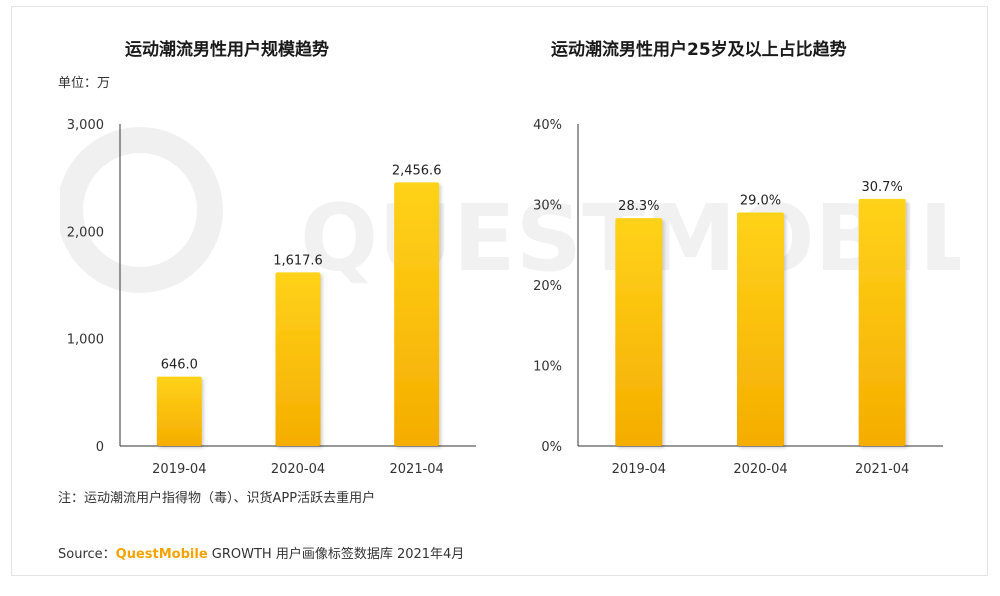 The width and height of the screenshot is (1000, 596). What do you see at coordinates (336, 554) in the screenshot?
I see `source-rest: GROWTH 用户画像标签数据库 2021年4月` at bounding box center [336, 554].